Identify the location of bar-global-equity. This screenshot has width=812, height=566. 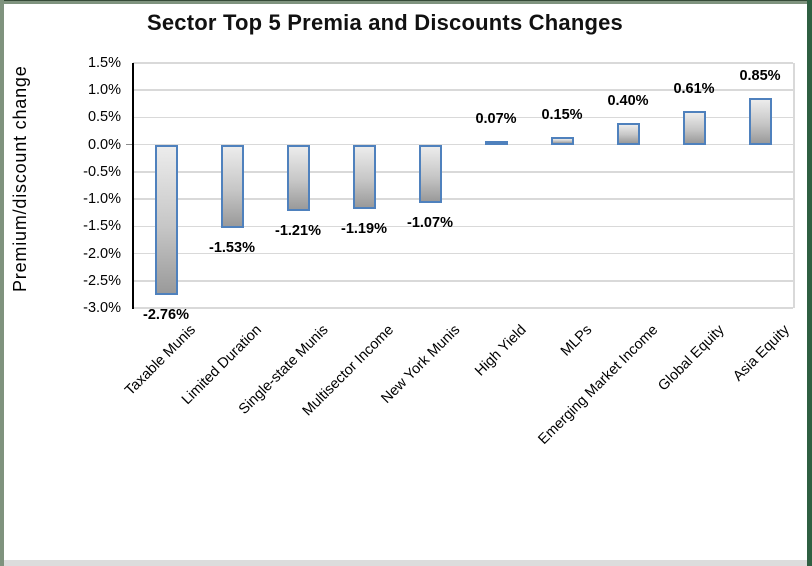
(694, 128).